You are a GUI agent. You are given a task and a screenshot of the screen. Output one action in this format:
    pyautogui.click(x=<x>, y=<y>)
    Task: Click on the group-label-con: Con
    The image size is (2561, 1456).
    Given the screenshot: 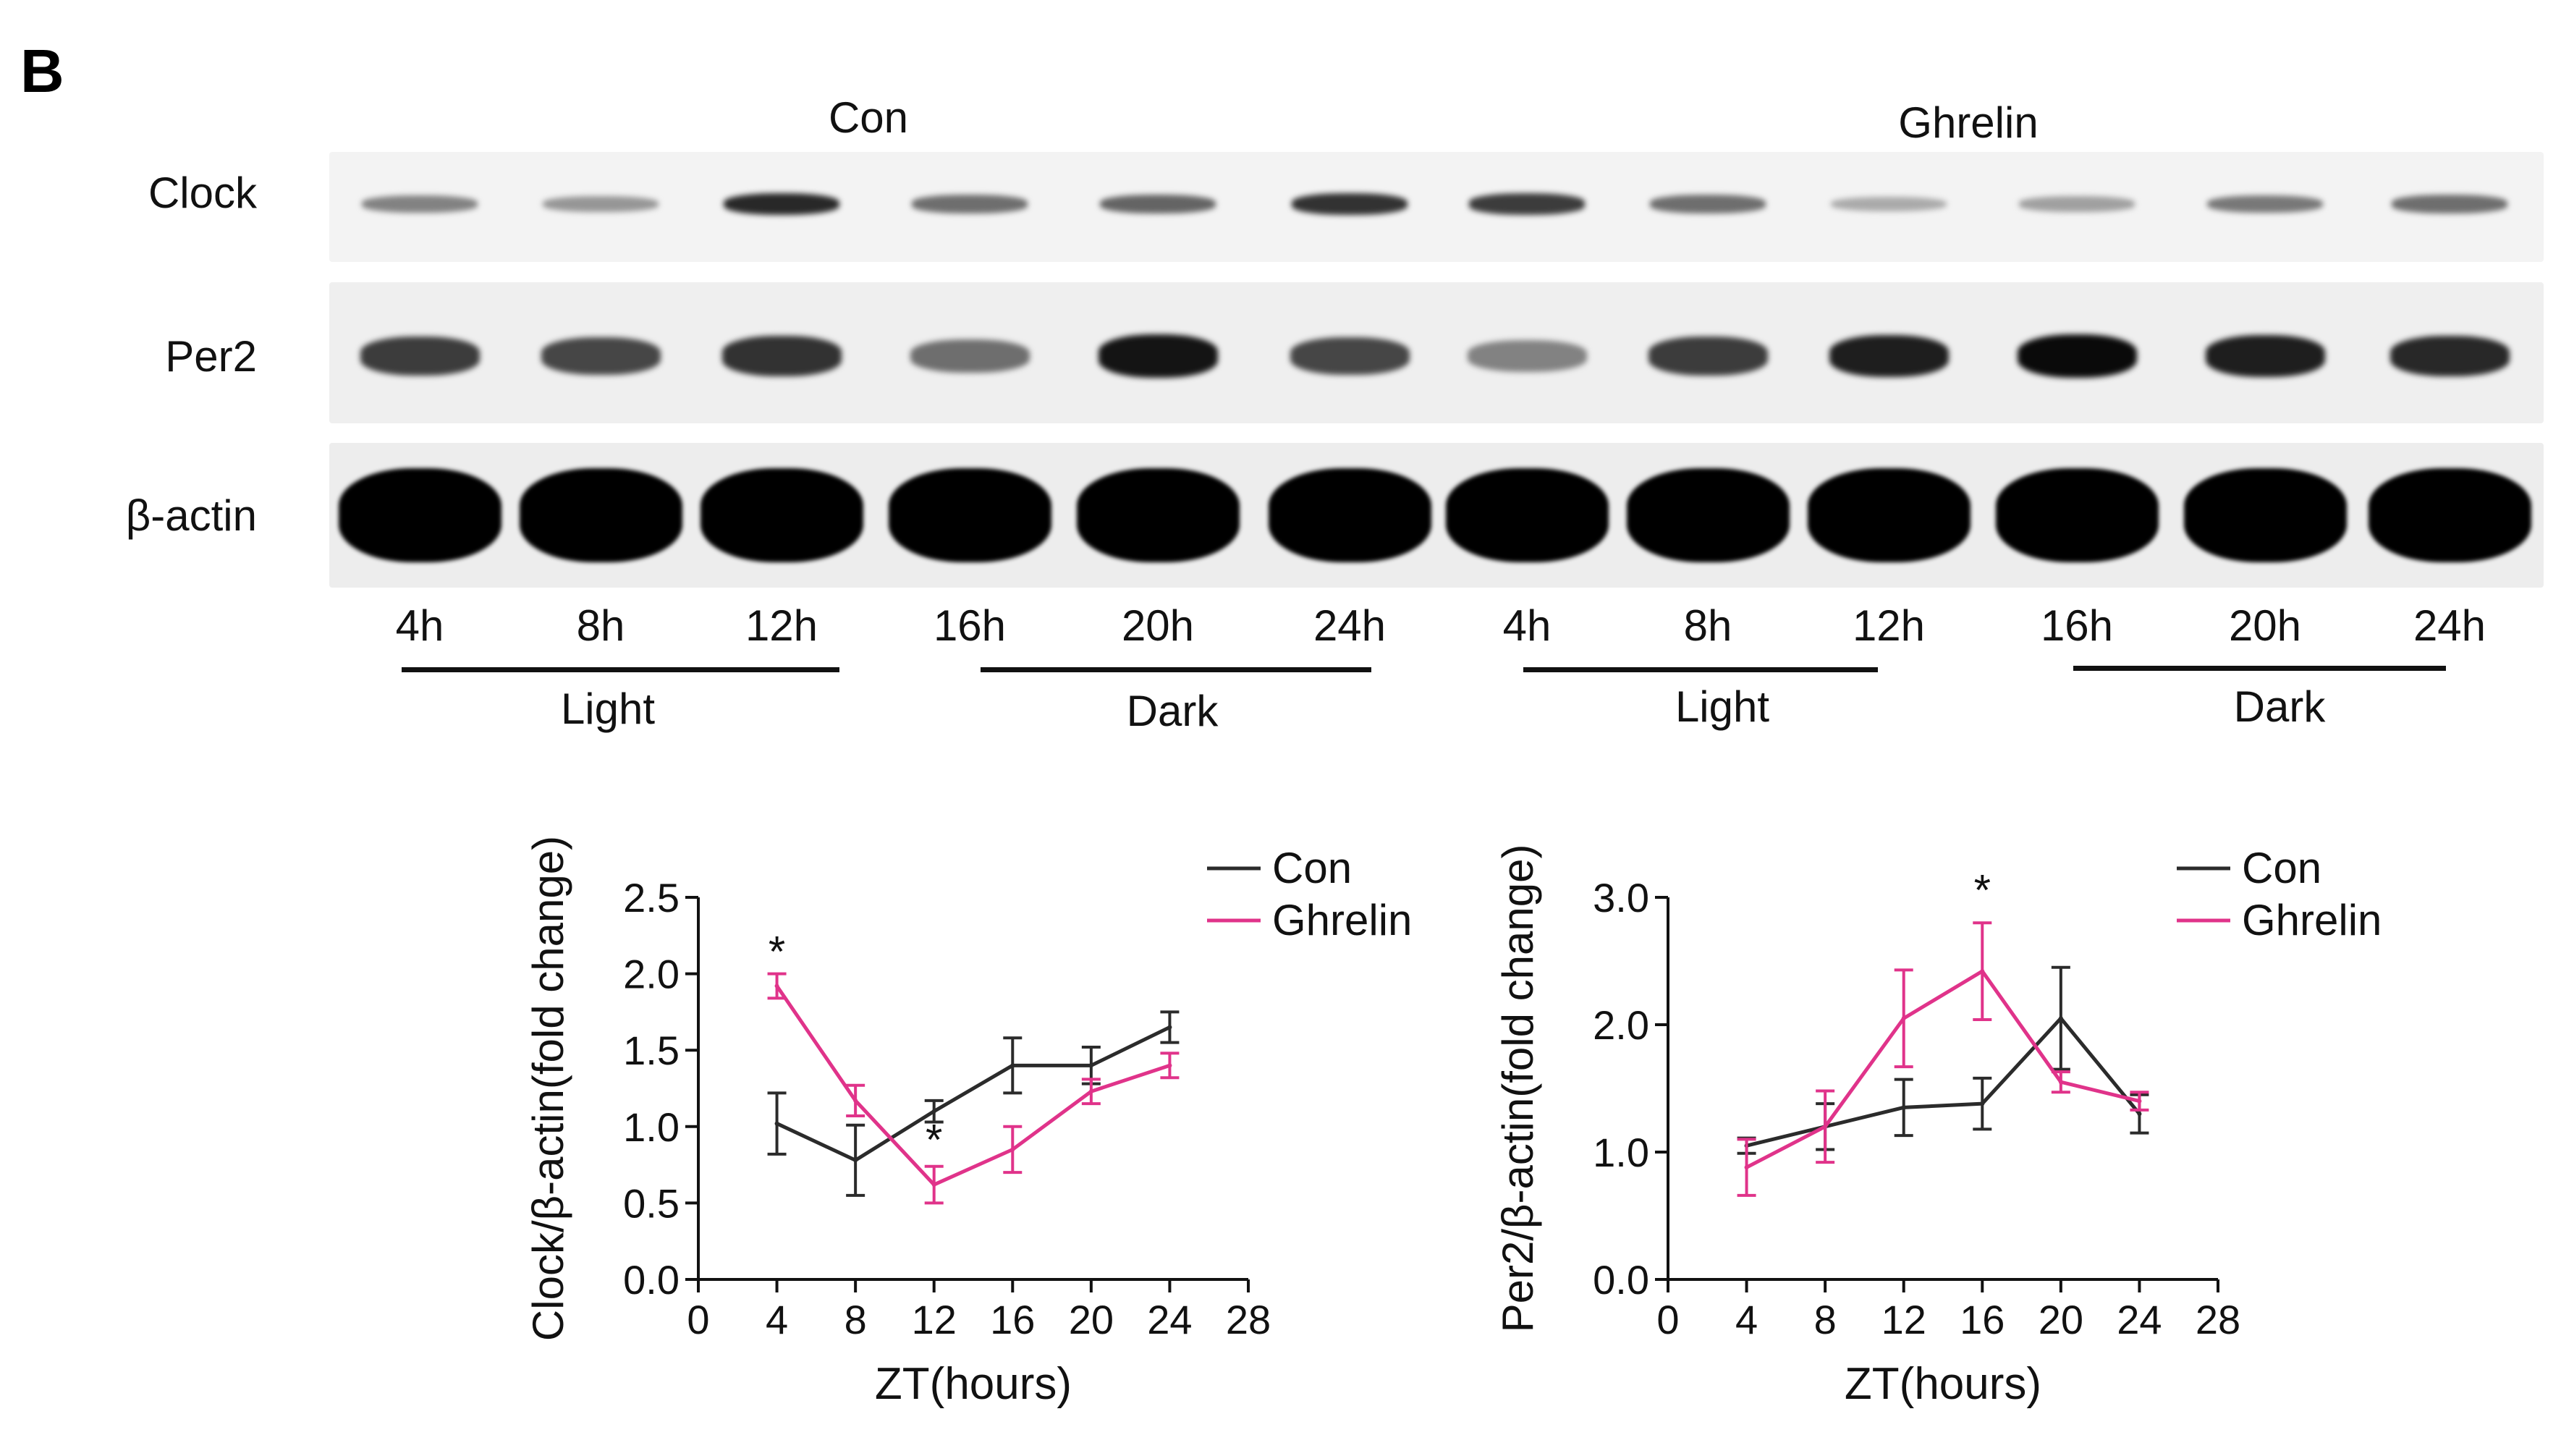 What is the action you would take?
    pyautogui.click(x=868, y=117)
    